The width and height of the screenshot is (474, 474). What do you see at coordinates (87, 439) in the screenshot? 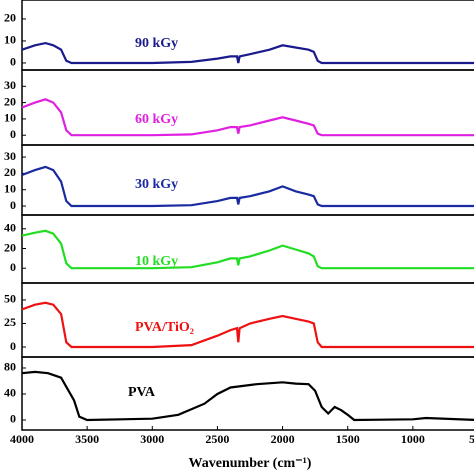
I see `x-tick-label: 3500` at bounding box center [87, 439].